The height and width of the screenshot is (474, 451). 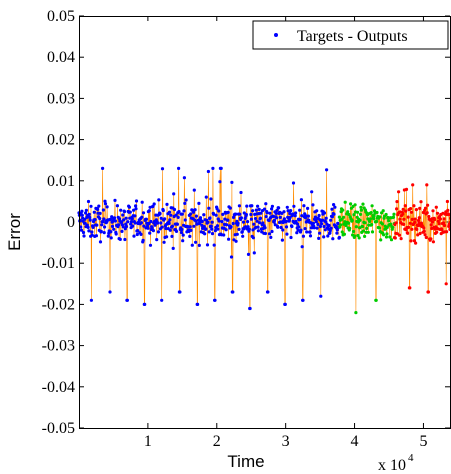 What do you see at coordinates (14, 232) in the screenshot?
I see `y-axis-label: Error` at bounding box center [14, 232].